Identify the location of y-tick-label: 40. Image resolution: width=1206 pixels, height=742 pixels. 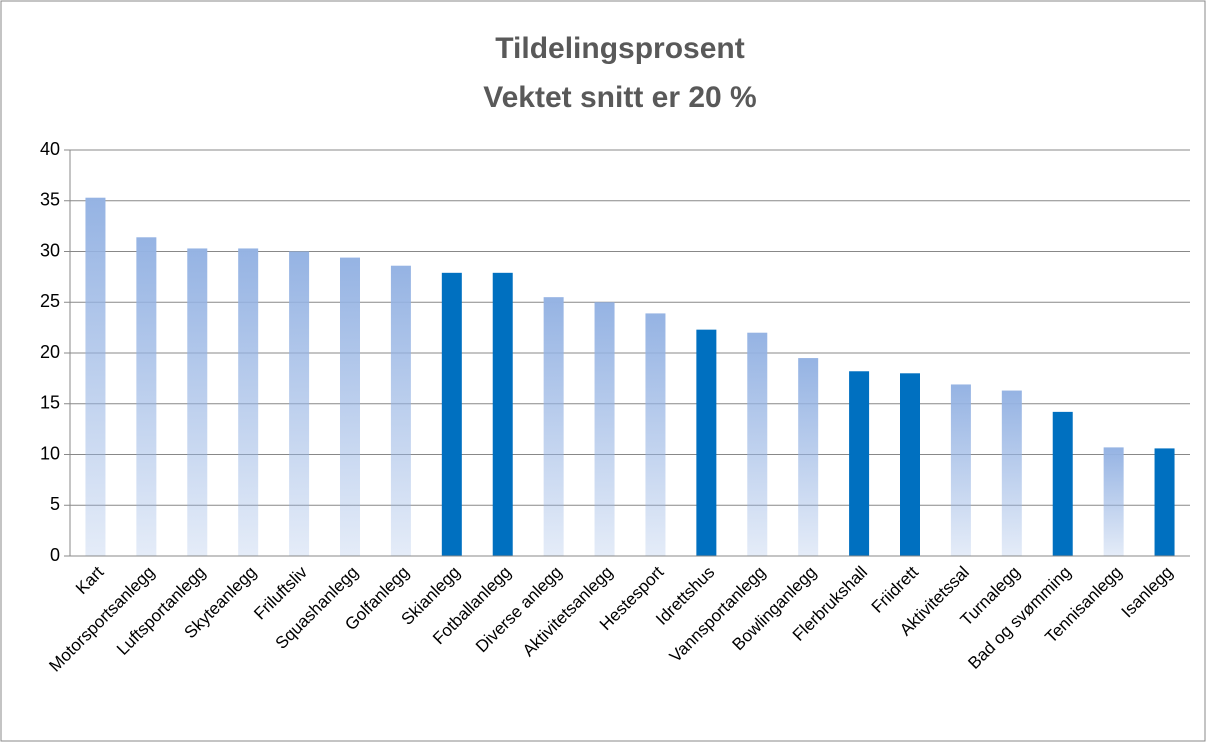
(50, 149).